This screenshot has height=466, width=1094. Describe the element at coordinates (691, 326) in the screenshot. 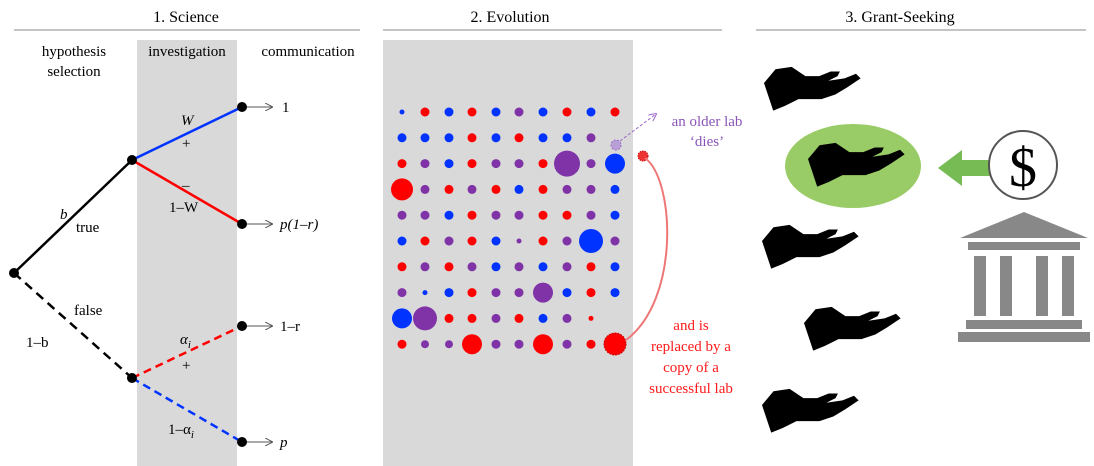

I see `replaced-line1: and is` at that location.